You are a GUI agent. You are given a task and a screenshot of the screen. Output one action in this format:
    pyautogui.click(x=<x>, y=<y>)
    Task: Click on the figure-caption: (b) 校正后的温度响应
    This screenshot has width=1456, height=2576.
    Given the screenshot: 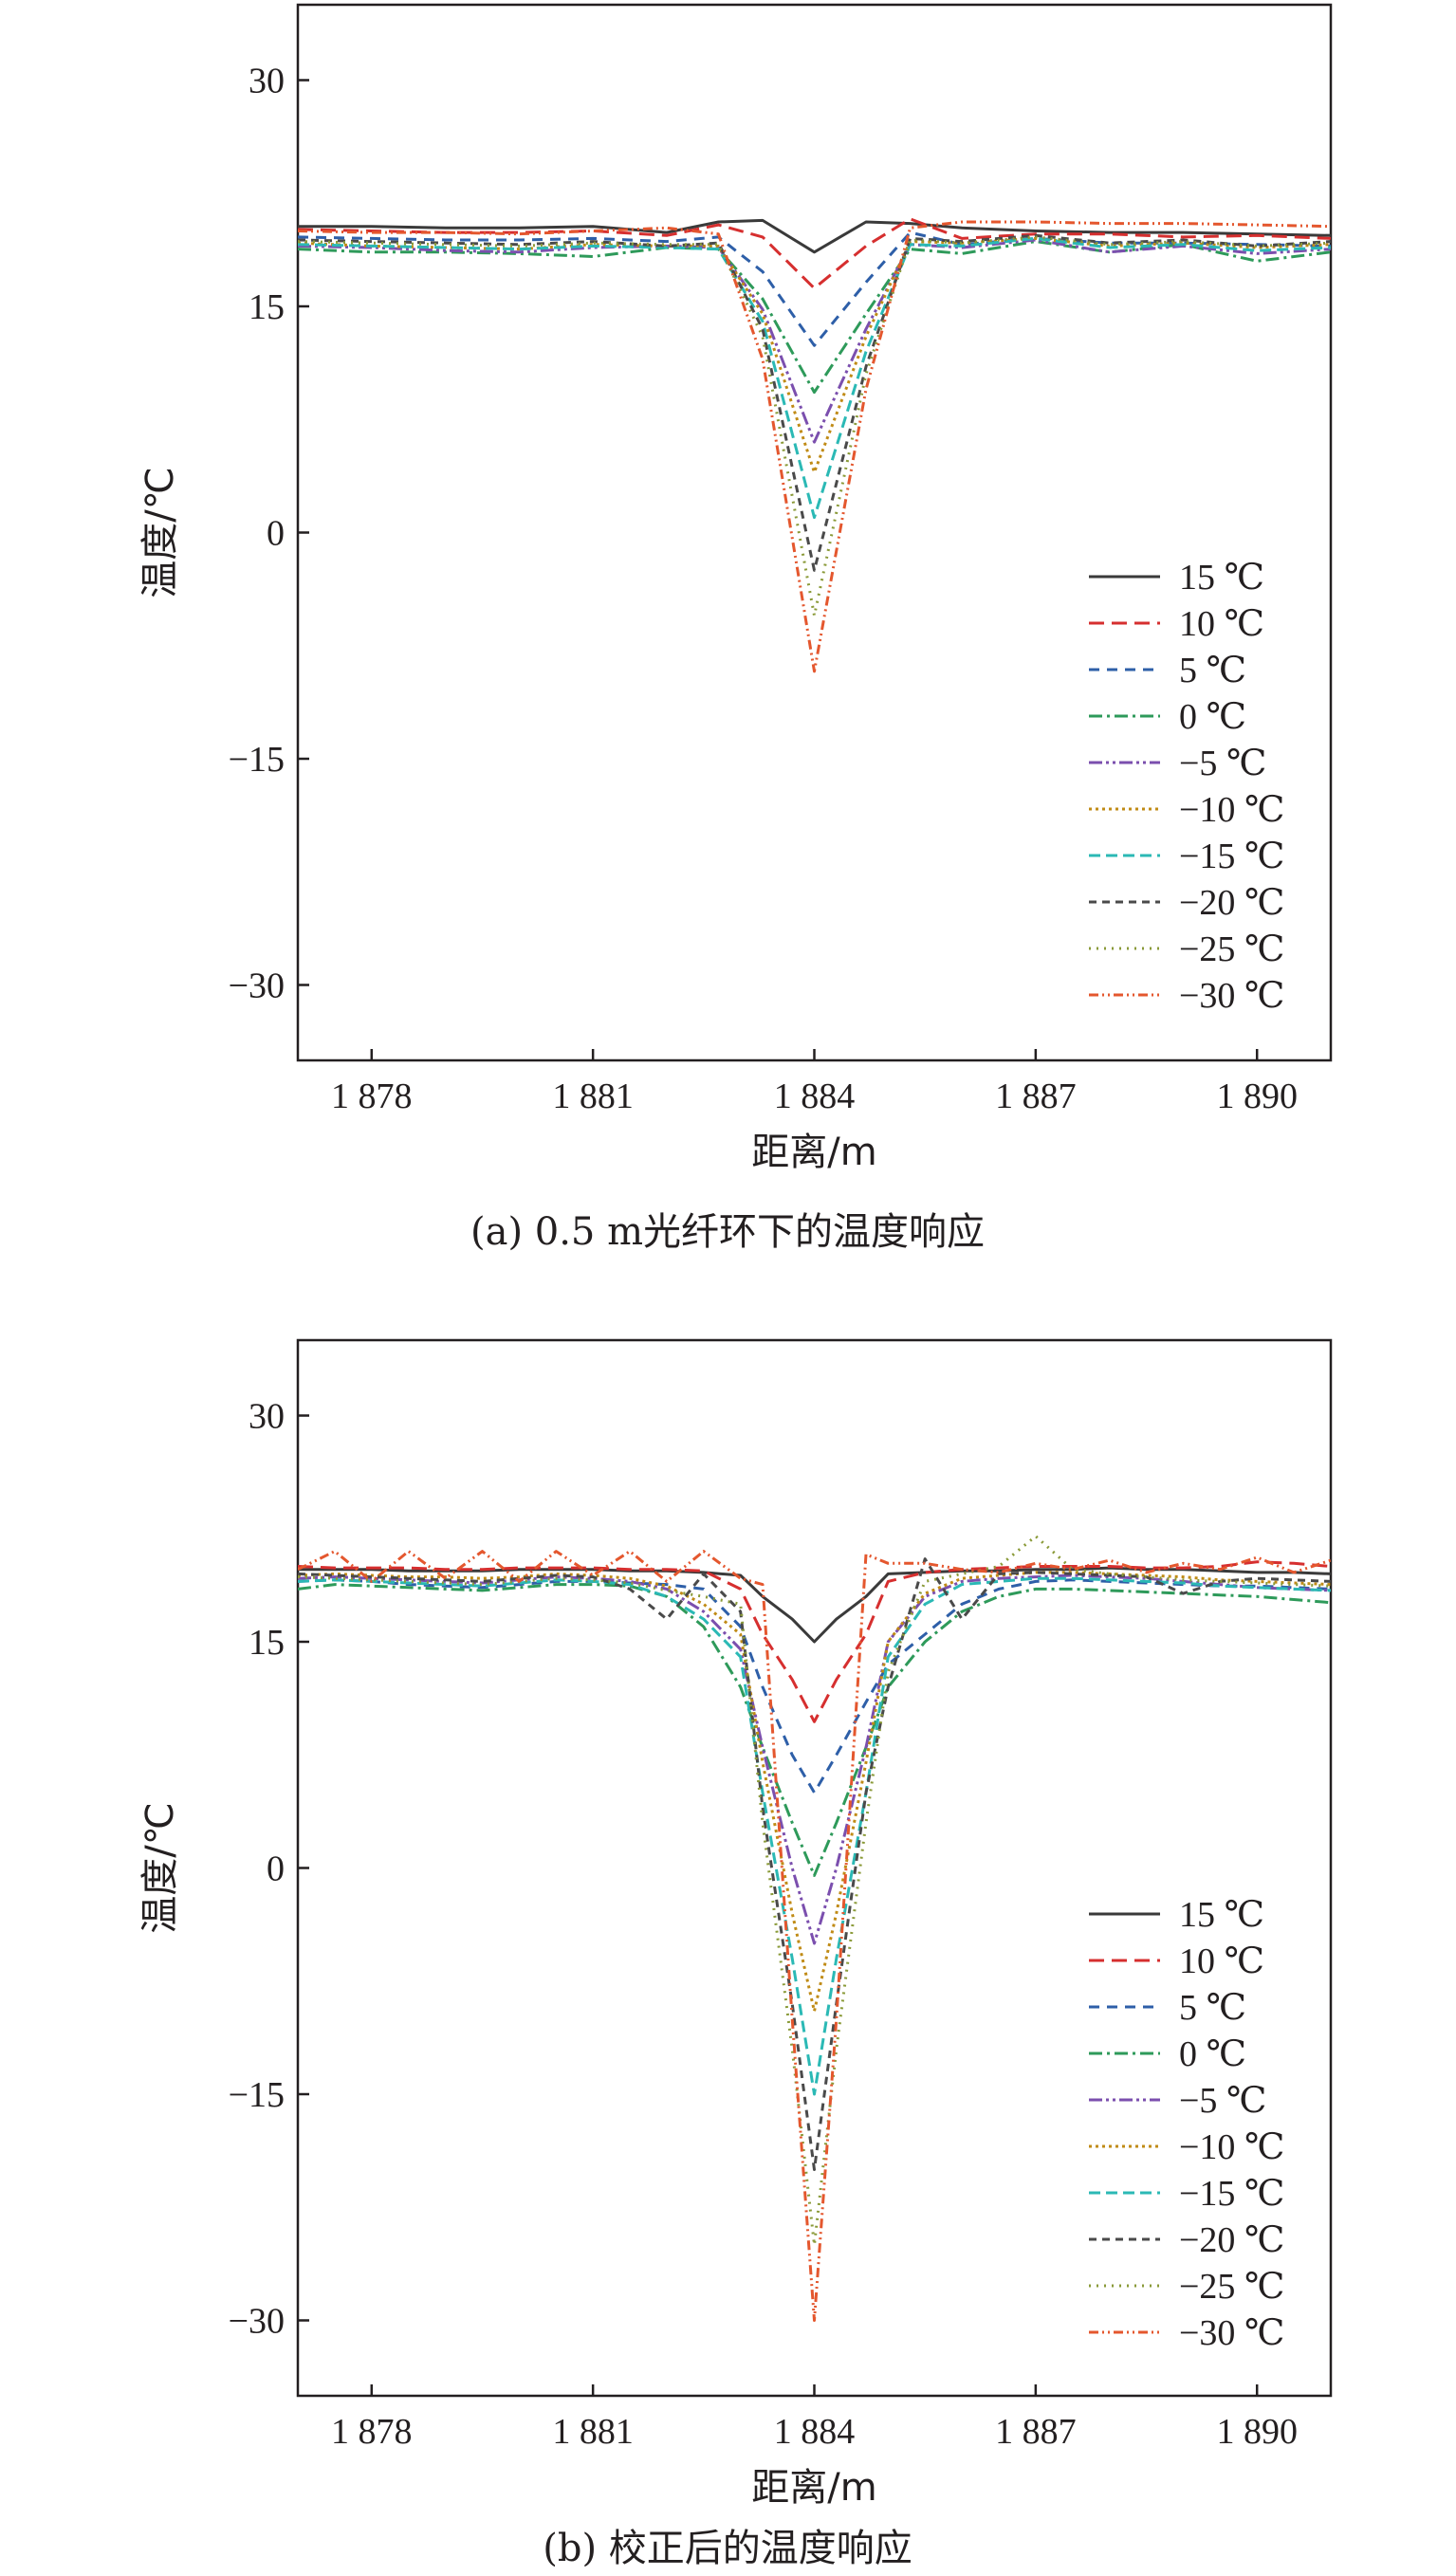 What is the action you would take?
    pyautogui.click(x=728, y=2548)
    